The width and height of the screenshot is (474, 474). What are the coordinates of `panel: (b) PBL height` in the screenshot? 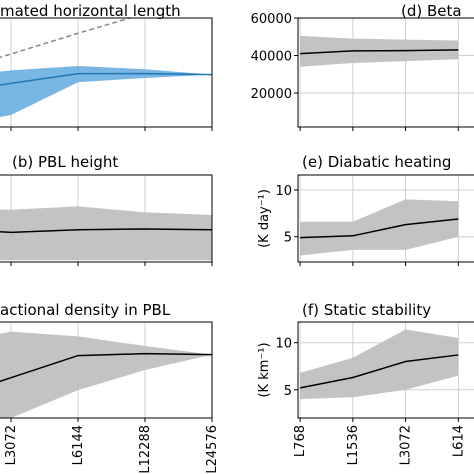 It's located at (106, 209).